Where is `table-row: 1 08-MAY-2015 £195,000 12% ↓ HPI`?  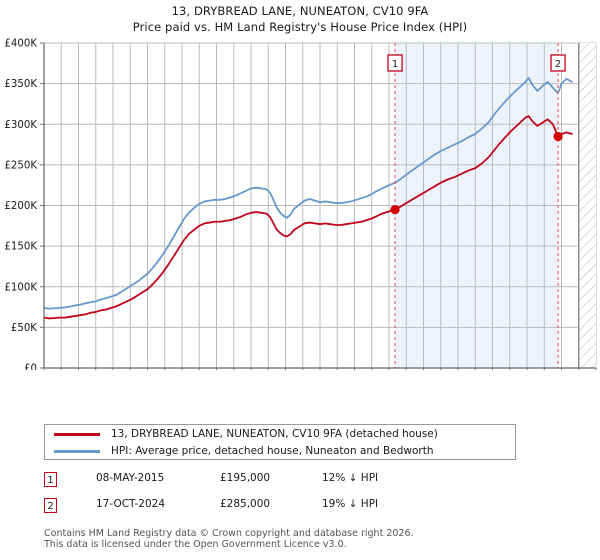 table-row: 1 08-MAY-2015 £195,000 12% ↓ HPI is located at coordinates (280, 483).